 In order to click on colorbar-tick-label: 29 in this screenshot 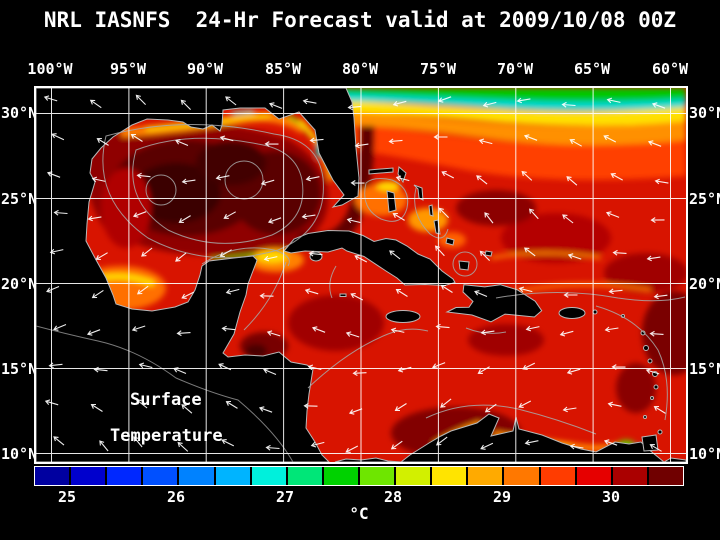, I will do `click(502, 497)`.